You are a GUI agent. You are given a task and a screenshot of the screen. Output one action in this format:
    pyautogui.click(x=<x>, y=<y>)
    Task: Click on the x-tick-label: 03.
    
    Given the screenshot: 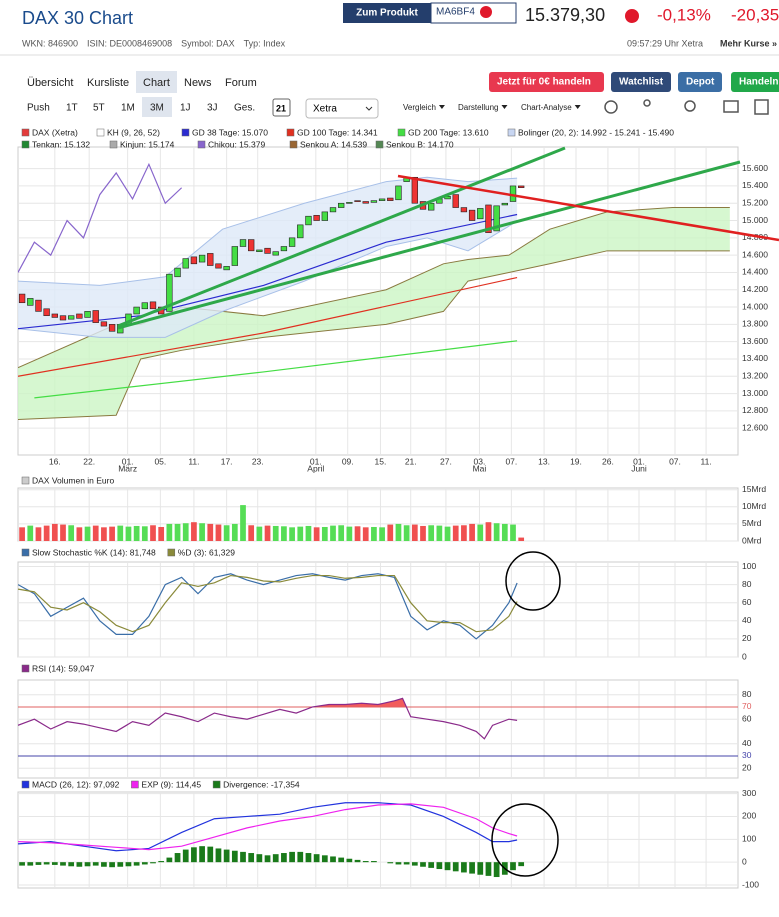 What is the action you would take?
    pyautogui.click(x=480, y=461)
    